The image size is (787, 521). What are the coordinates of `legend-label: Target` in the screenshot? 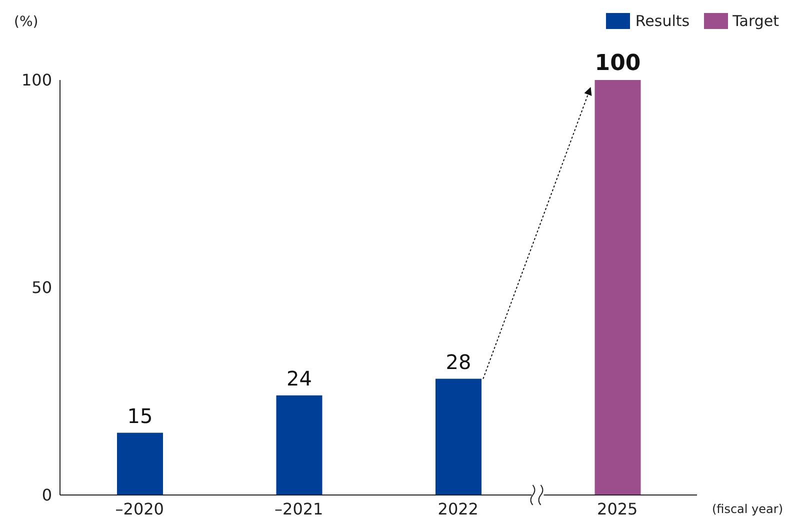 It's located at (755, 21).